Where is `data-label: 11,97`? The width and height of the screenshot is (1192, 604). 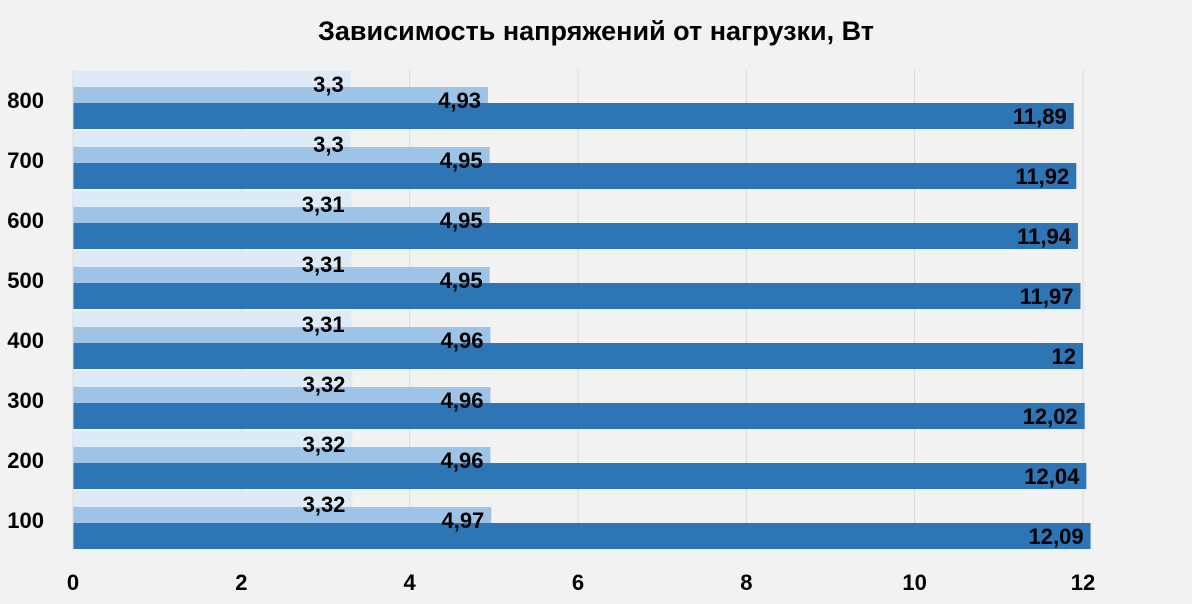
data-label: 11,97 is located at coordinates (1047, 296).